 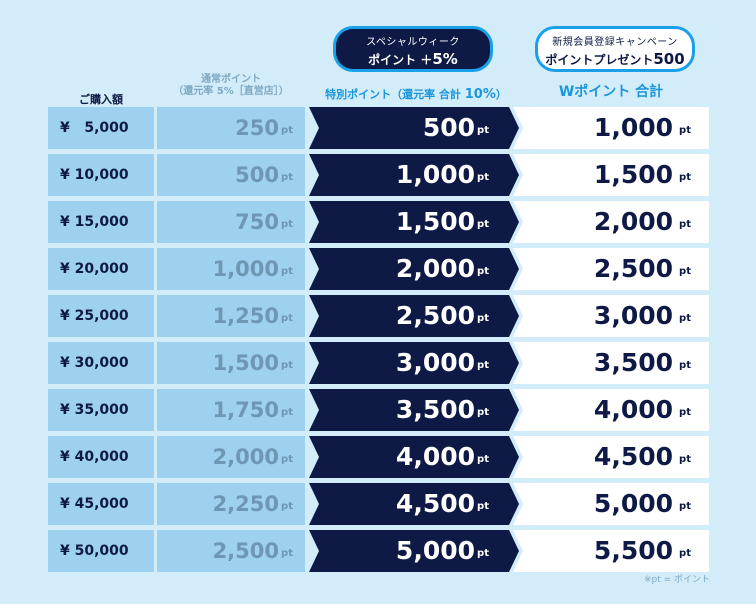 What do you see at coordinates (101, 551) in the screenshot?
I see `purchase-amount-cell: ¥ 50,000` at bounding box center [101, 551].